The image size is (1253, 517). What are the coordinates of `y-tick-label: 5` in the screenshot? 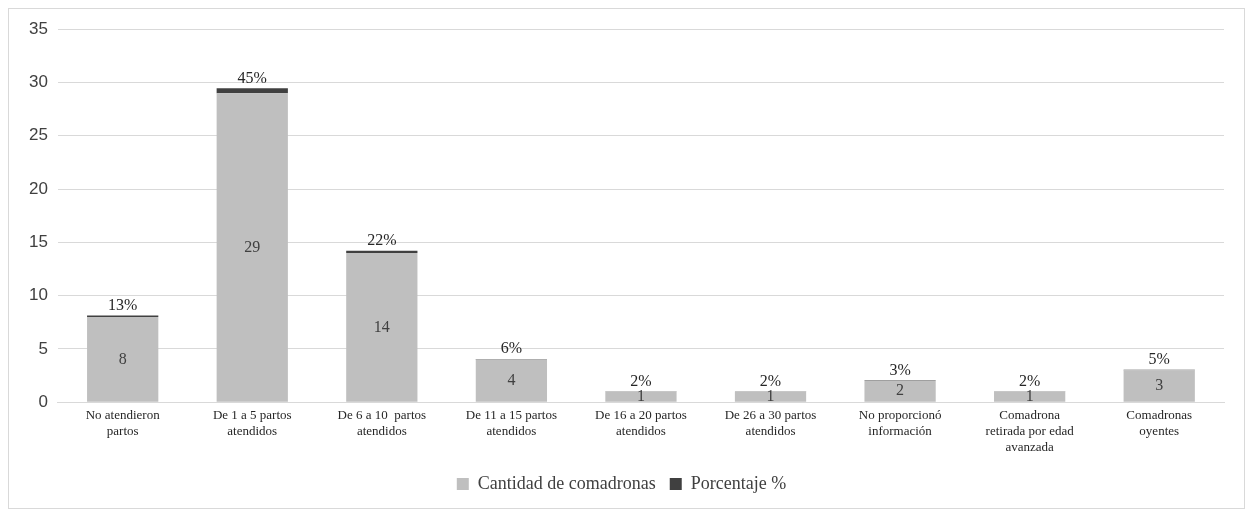 It's located at (43, 348).